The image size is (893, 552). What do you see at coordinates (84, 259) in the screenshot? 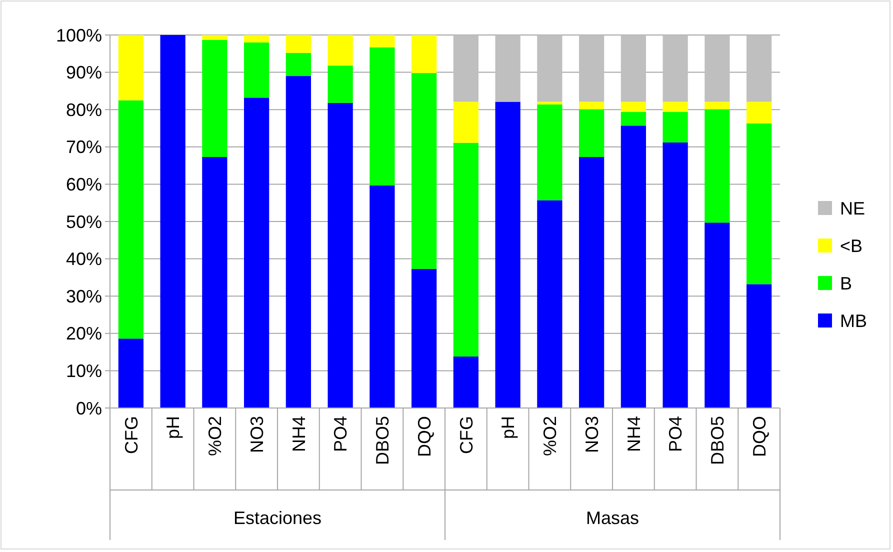
I see `y-tick-label: 40%` at bounding box center [84, 259].